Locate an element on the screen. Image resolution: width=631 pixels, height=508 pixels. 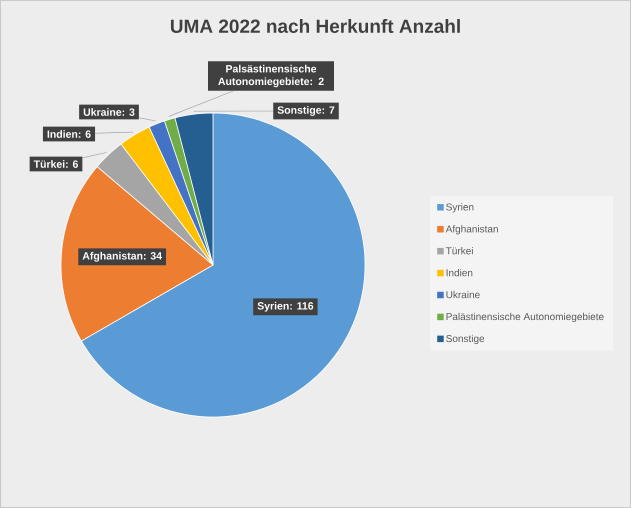
data-label: Sonstige: 7 is located at coordinates (306, 111).